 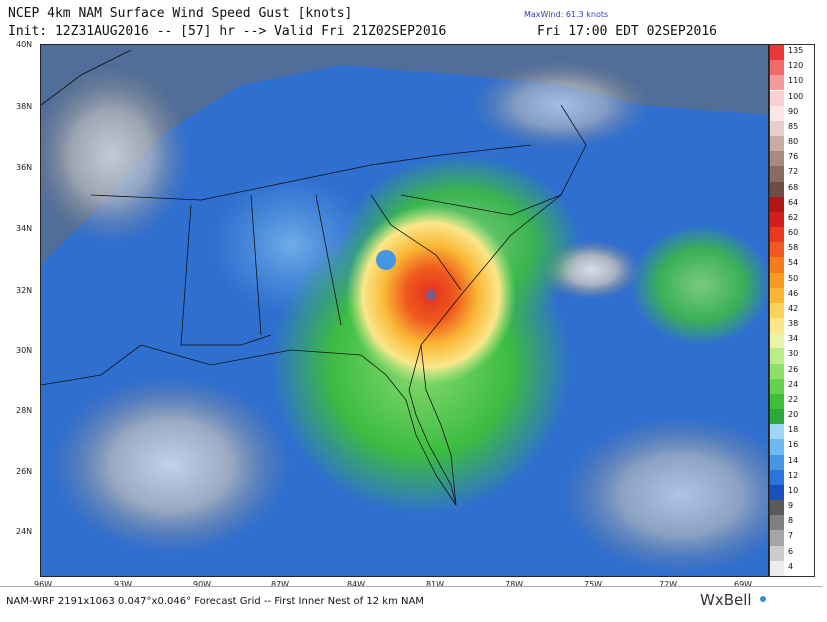 I want to click on lon-label: 84W, so click(x=356, y=584).